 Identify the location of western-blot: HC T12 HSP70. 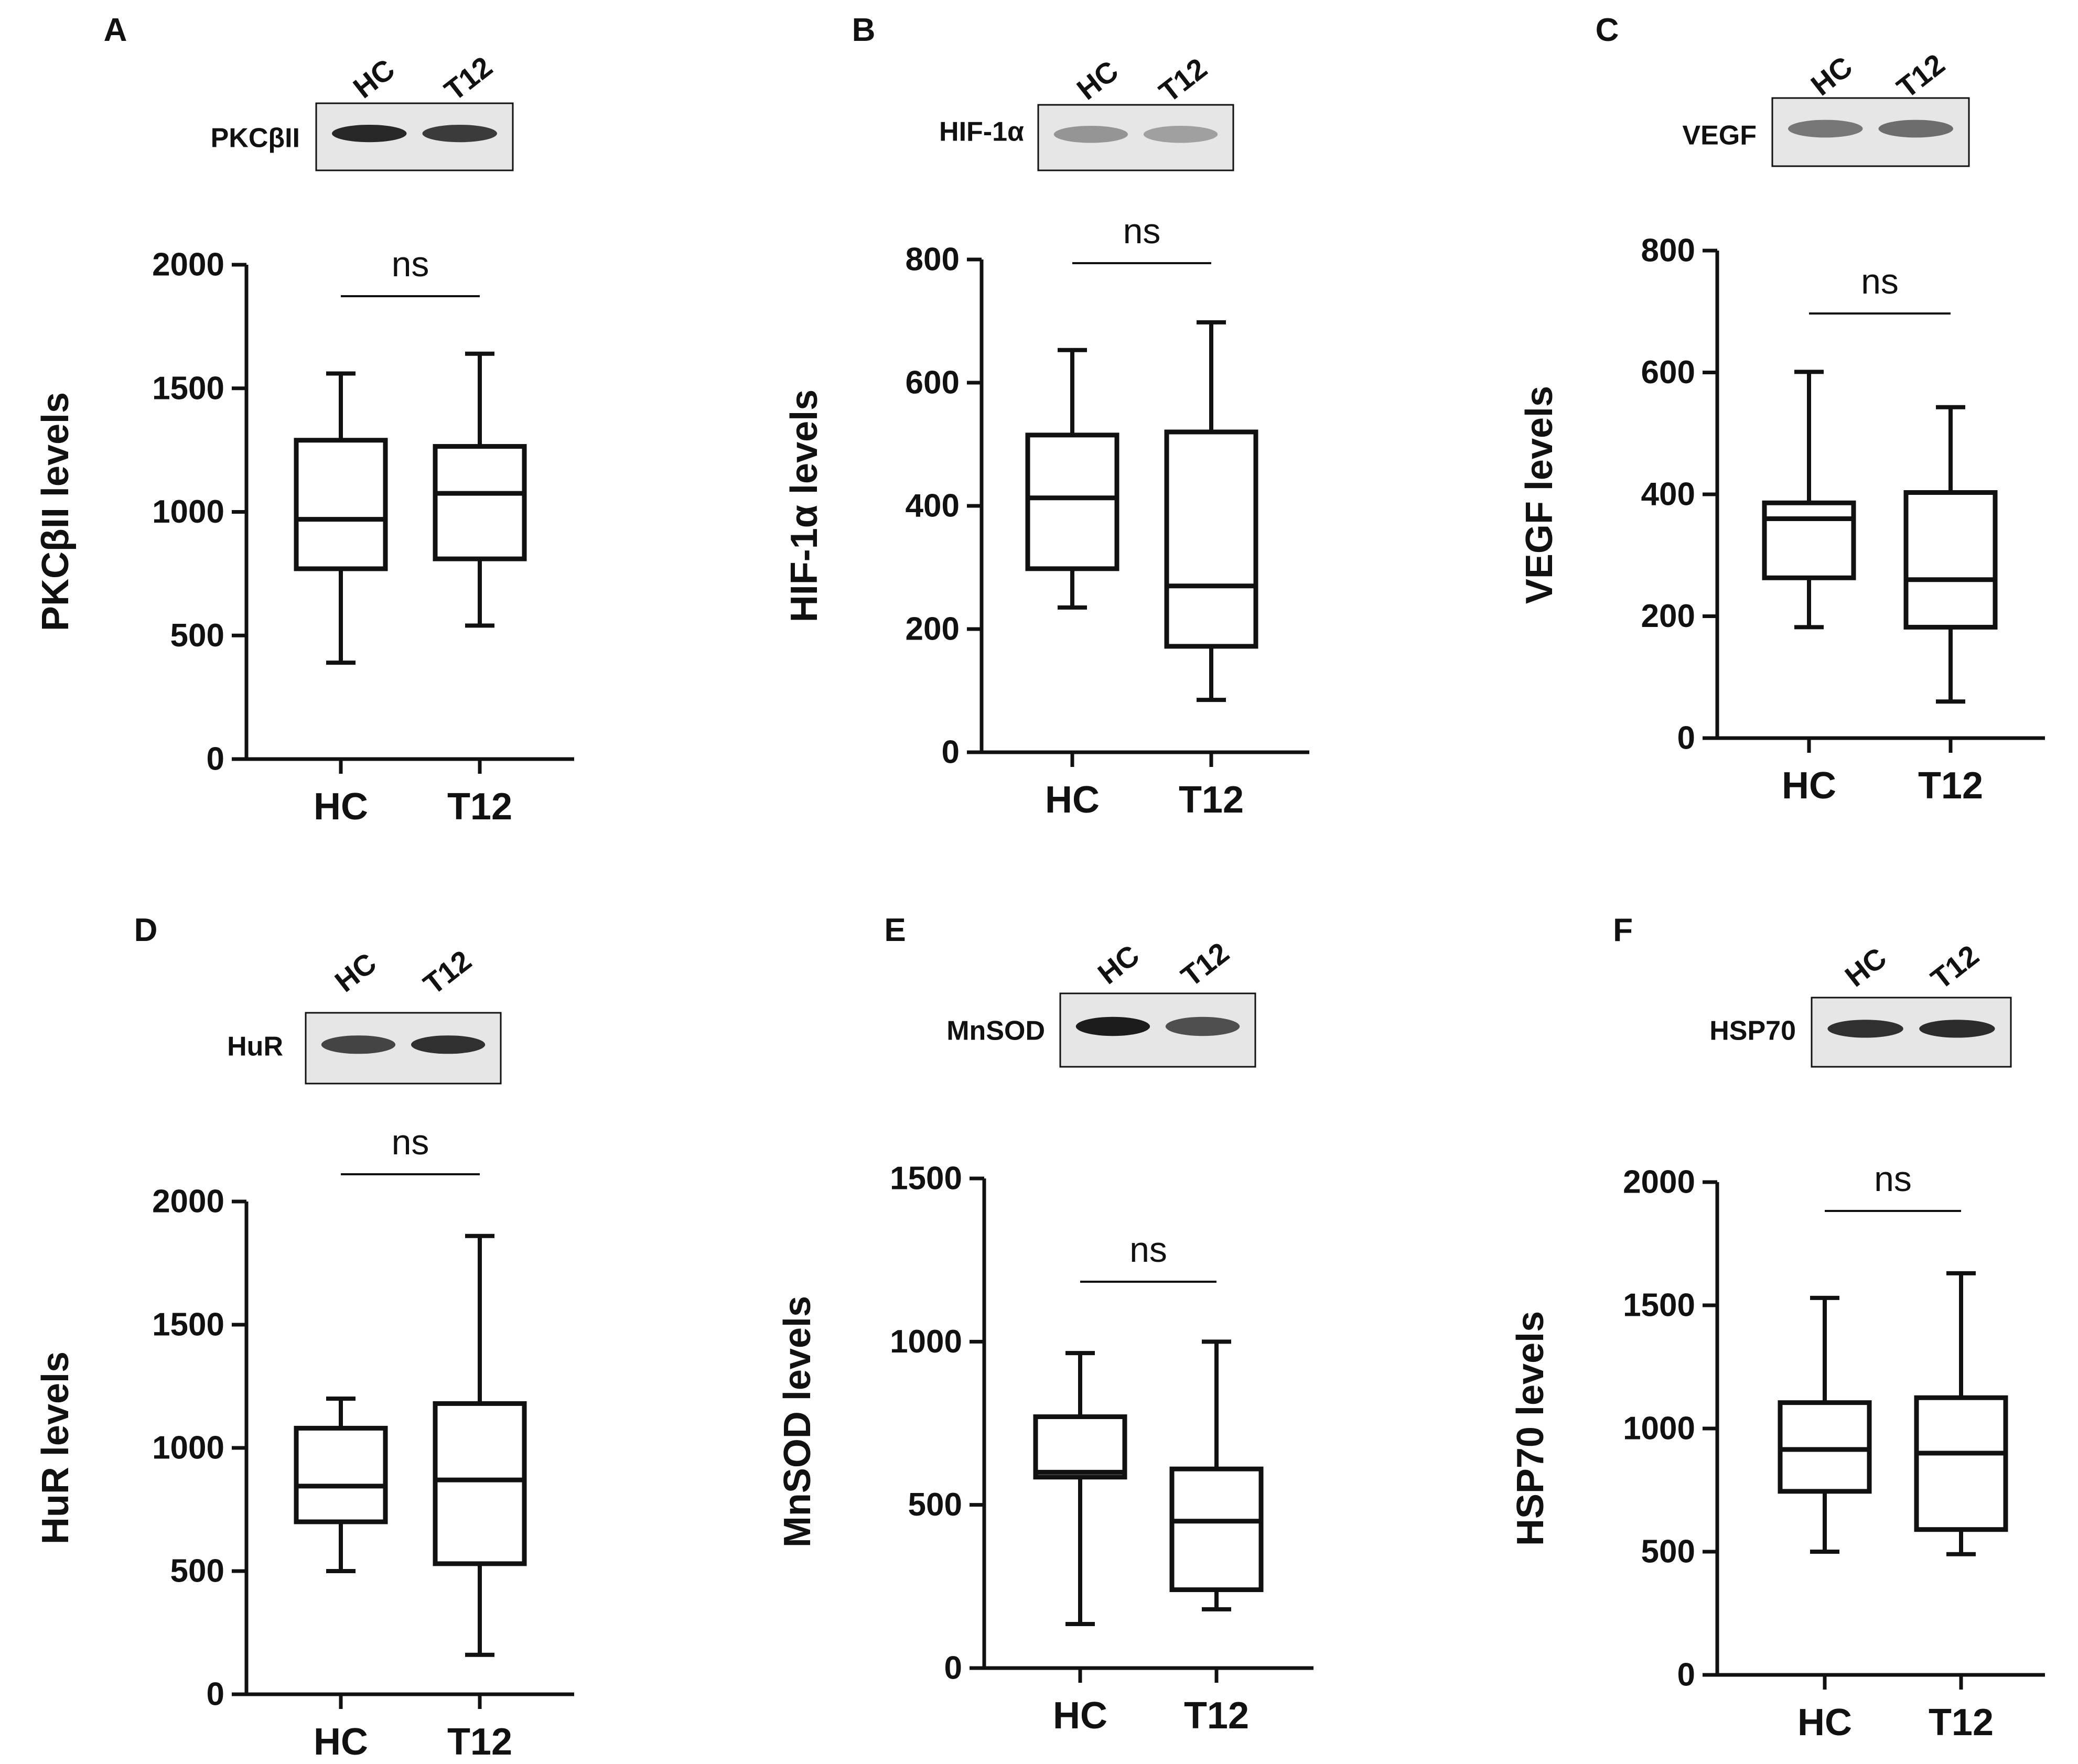
(1860, 1003).